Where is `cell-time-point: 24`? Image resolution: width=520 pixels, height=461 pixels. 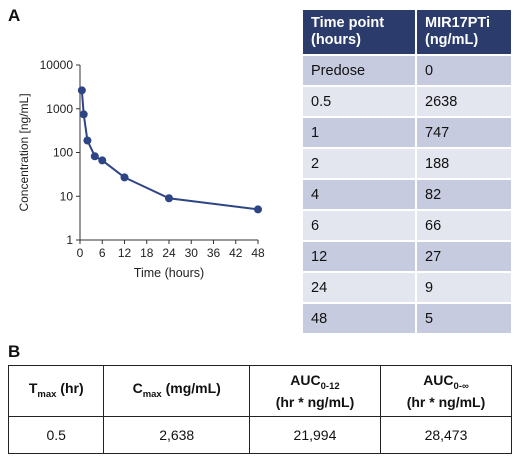 cell-time-point: 24 is located at coordinates (359, 287).